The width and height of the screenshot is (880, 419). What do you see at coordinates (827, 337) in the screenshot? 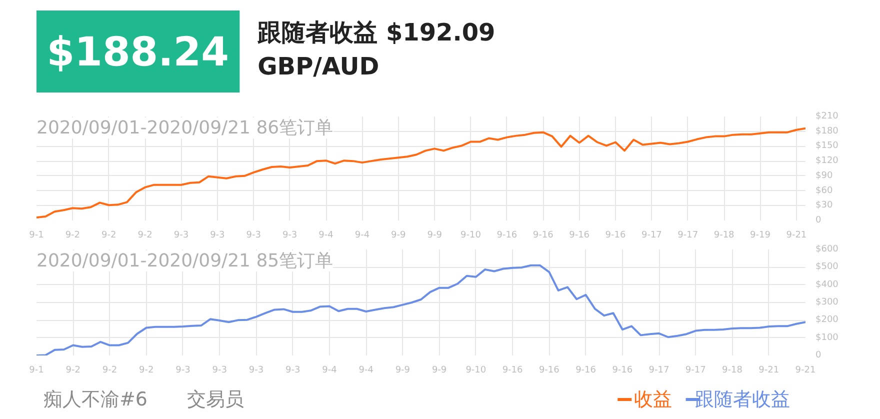
I see `y-tick-label: $100` at bounding box center [827, 337].